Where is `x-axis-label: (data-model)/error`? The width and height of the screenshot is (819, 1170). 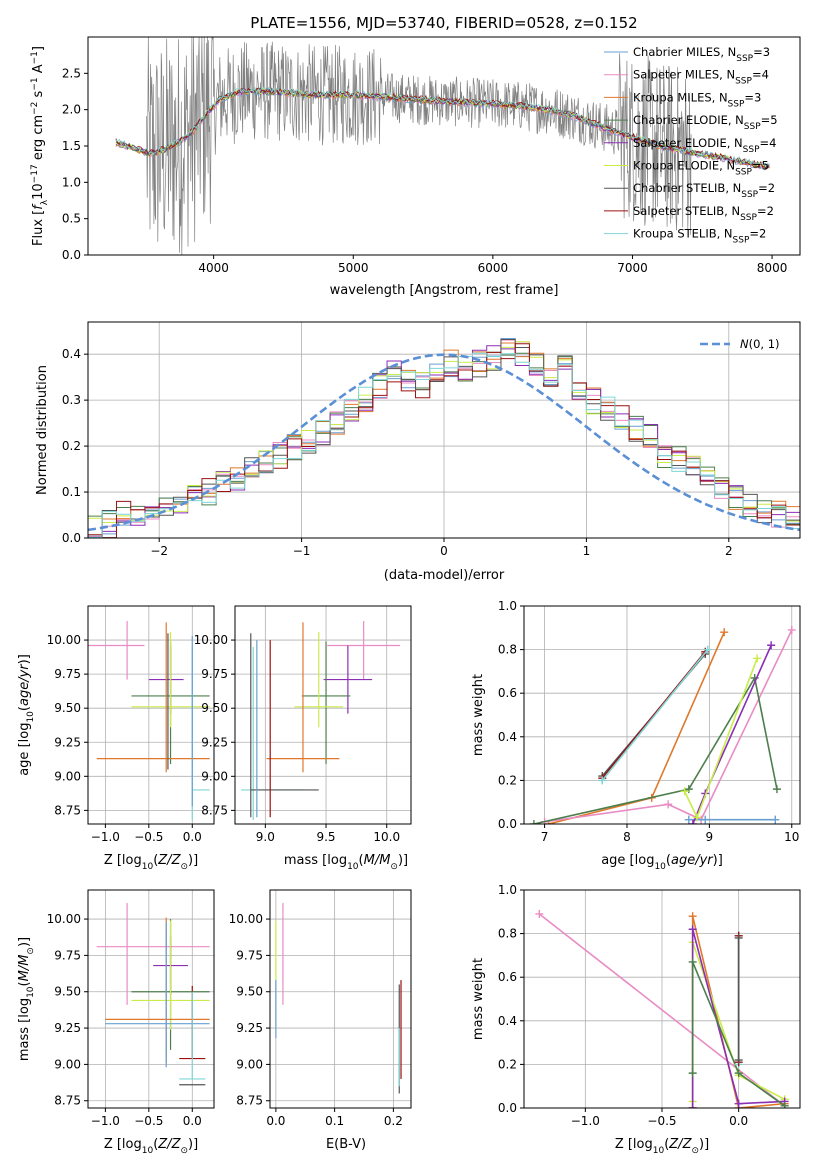 x-axis-label: (data-model)/error is located at coordinates (444, 575).